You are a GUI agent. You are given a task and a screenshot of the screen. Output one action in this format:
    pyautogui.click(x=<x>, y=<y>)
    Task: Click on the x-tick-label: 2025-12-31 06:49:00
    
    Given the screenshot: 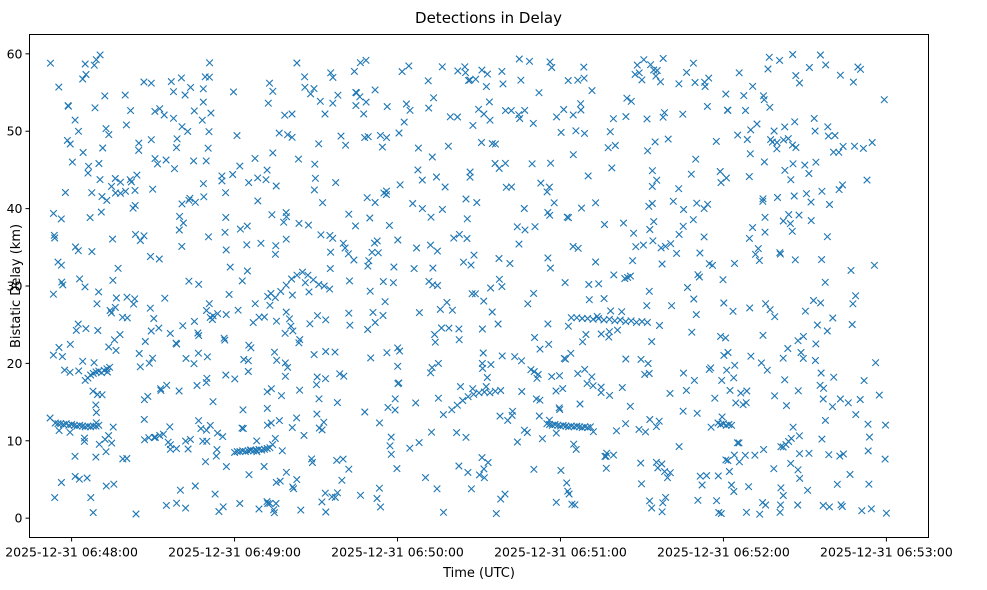 What is the action you would take?
    pyautogui.click(x=234, y=552)
    